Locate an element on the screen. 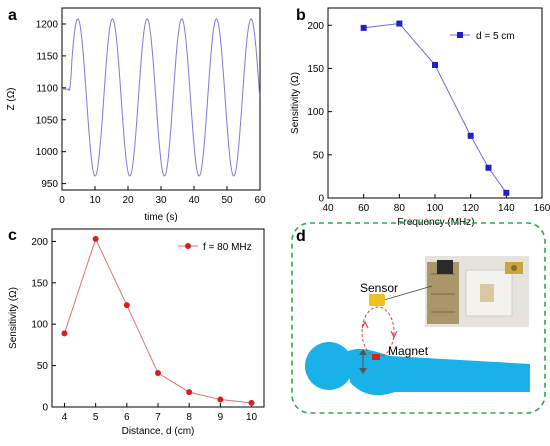  panel-b-marks is located at coordinates (435, 108).